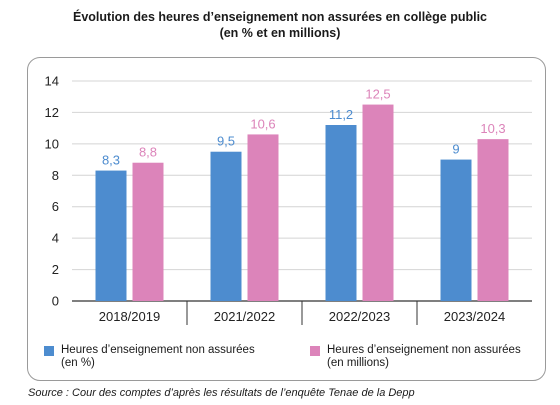 The height and width of the screenshot is (405, 560). What do you see at coordinates (49, 351) in the screenshot?
I see `legend-swatch-percent` at bounding box center [49, 351].